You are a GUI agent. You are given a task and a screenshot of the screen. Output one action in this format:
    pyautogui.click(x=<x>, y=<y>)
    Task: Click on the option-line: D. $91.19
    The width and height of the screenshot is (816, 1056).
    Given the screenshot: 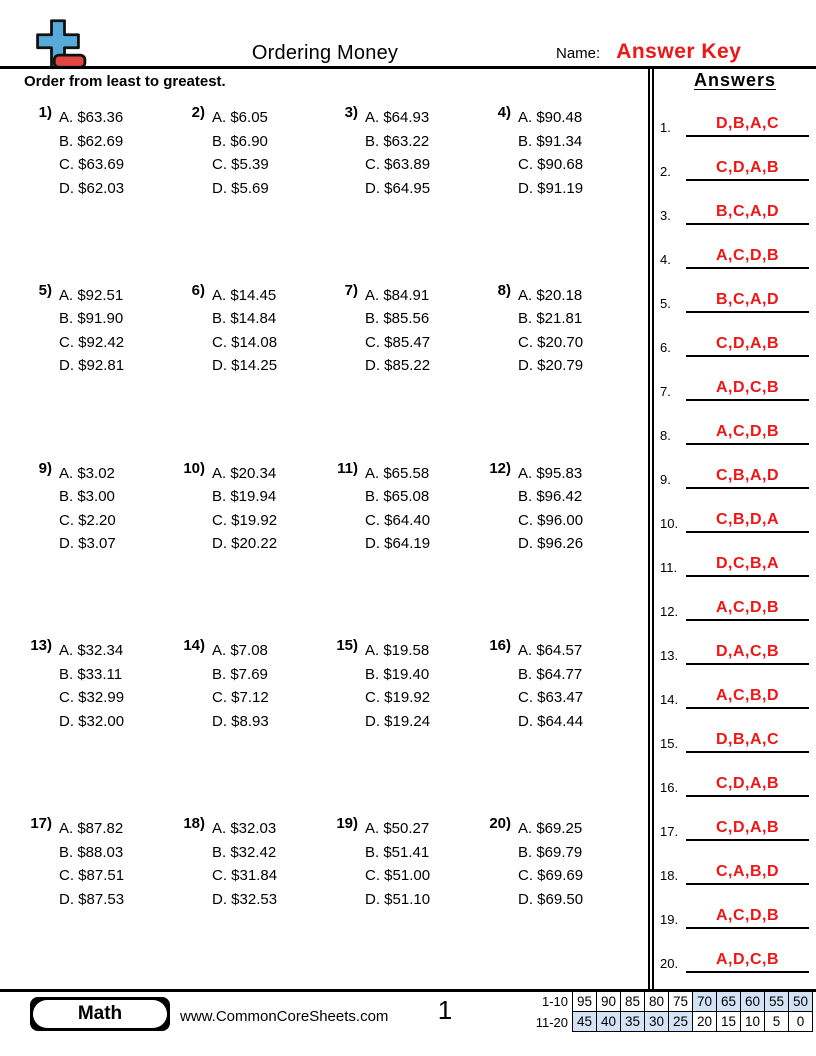 What is the action you would take?
    pyautogui.click(x=551, y=188)
    